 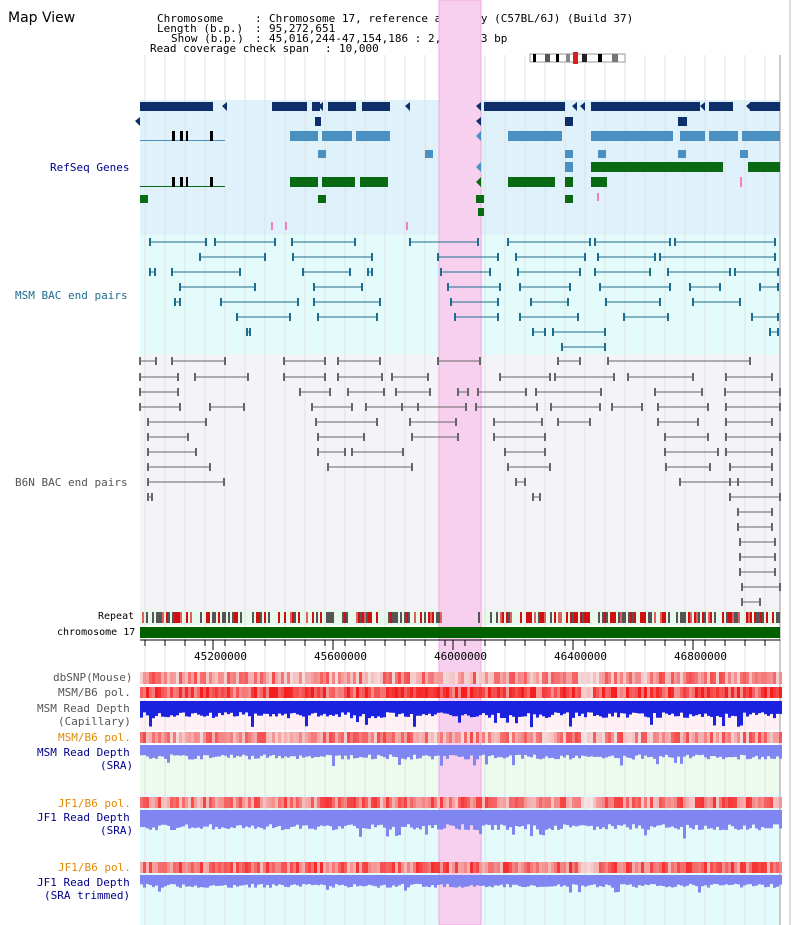 What do you see at coordinates (71, 295) in the screenshot?
I see `track-label-msm-bac: MSM BAC end pairs` at bounding box center [71, 295].